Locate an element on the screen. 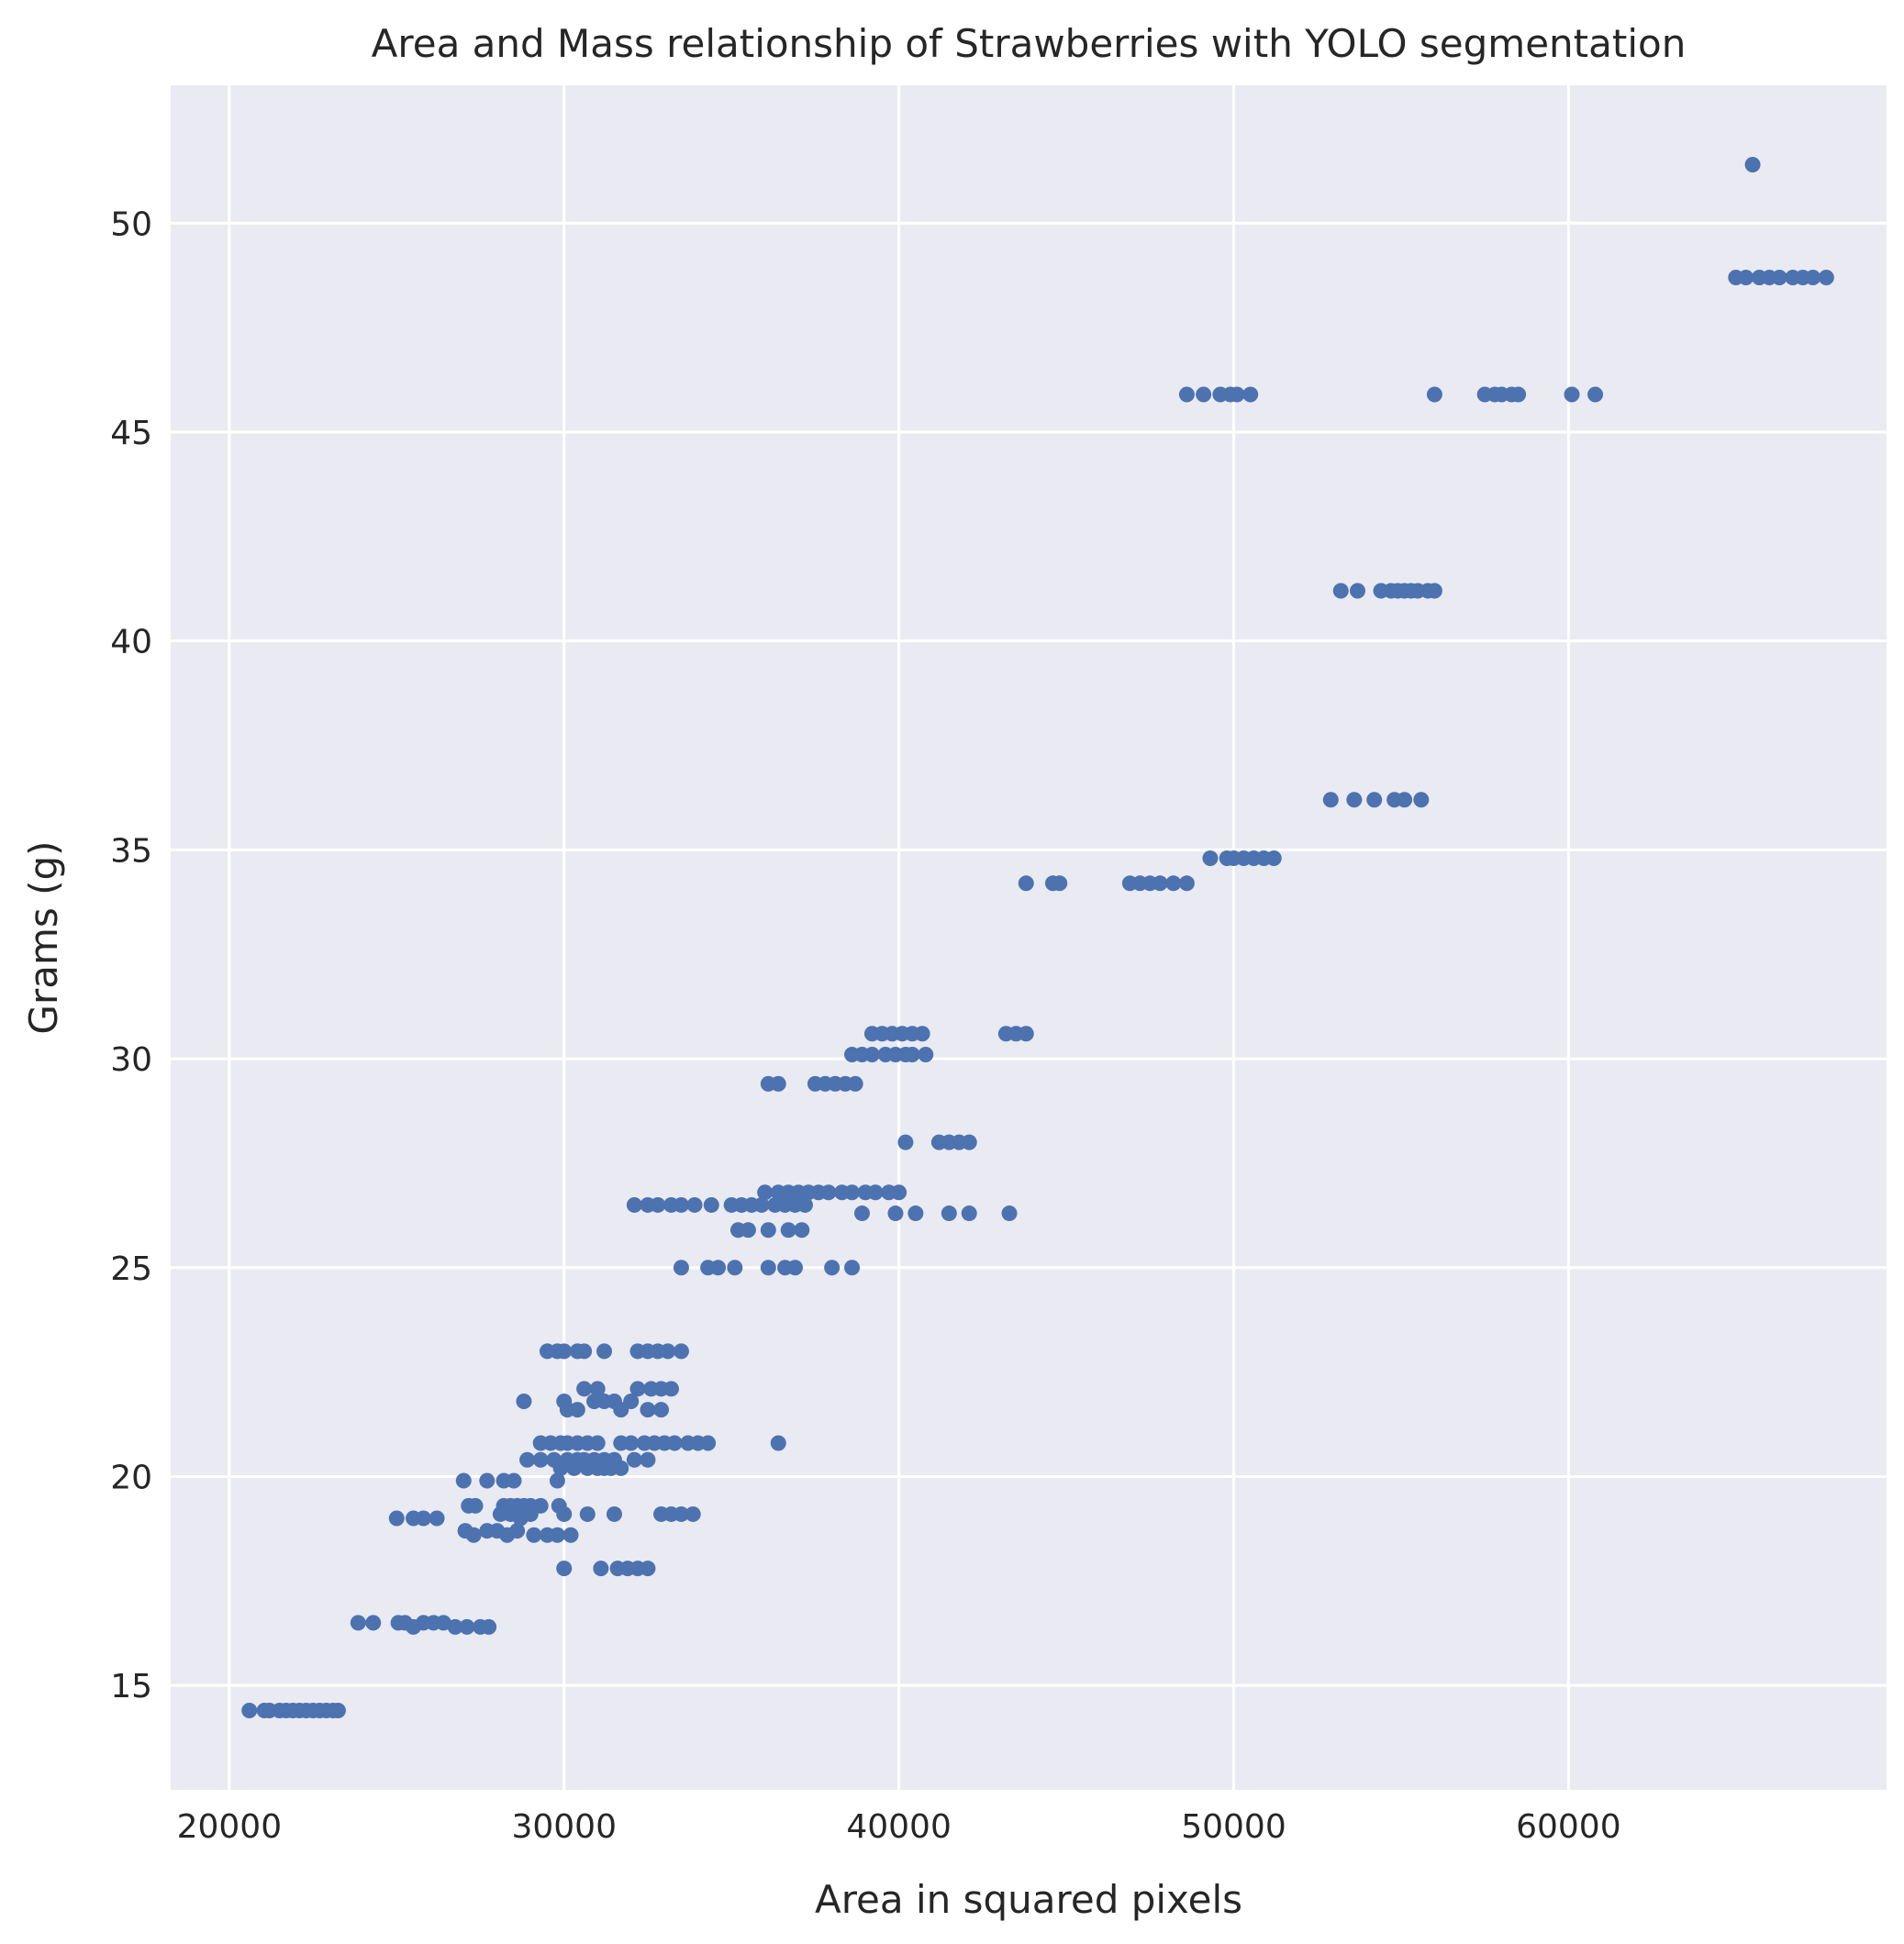 The height and width of the screenshot is (1944, 1904). x-axis-label: Area in squared pixels is located at coordinates (1028, 1899).